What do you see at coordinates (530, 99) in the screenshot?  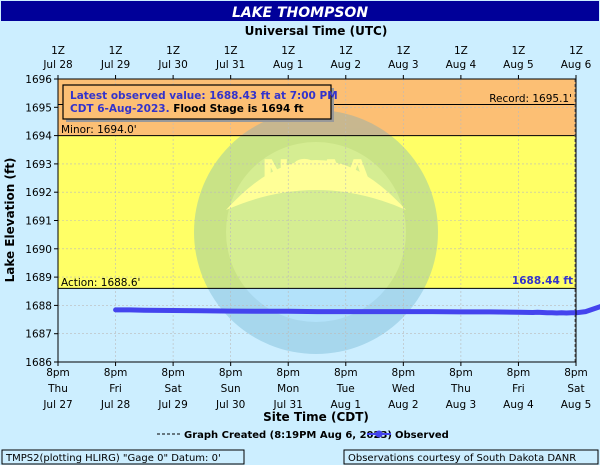 I see `threshold-label: Record: 1695.1'` at bounding box center [530, 99].